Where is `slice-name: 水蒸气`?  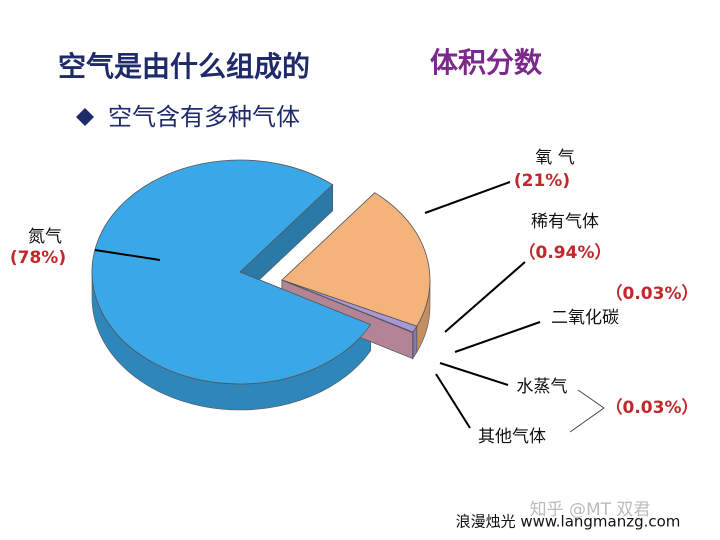
slice-name: 水蒸气 is located at coordinates (542, 387).